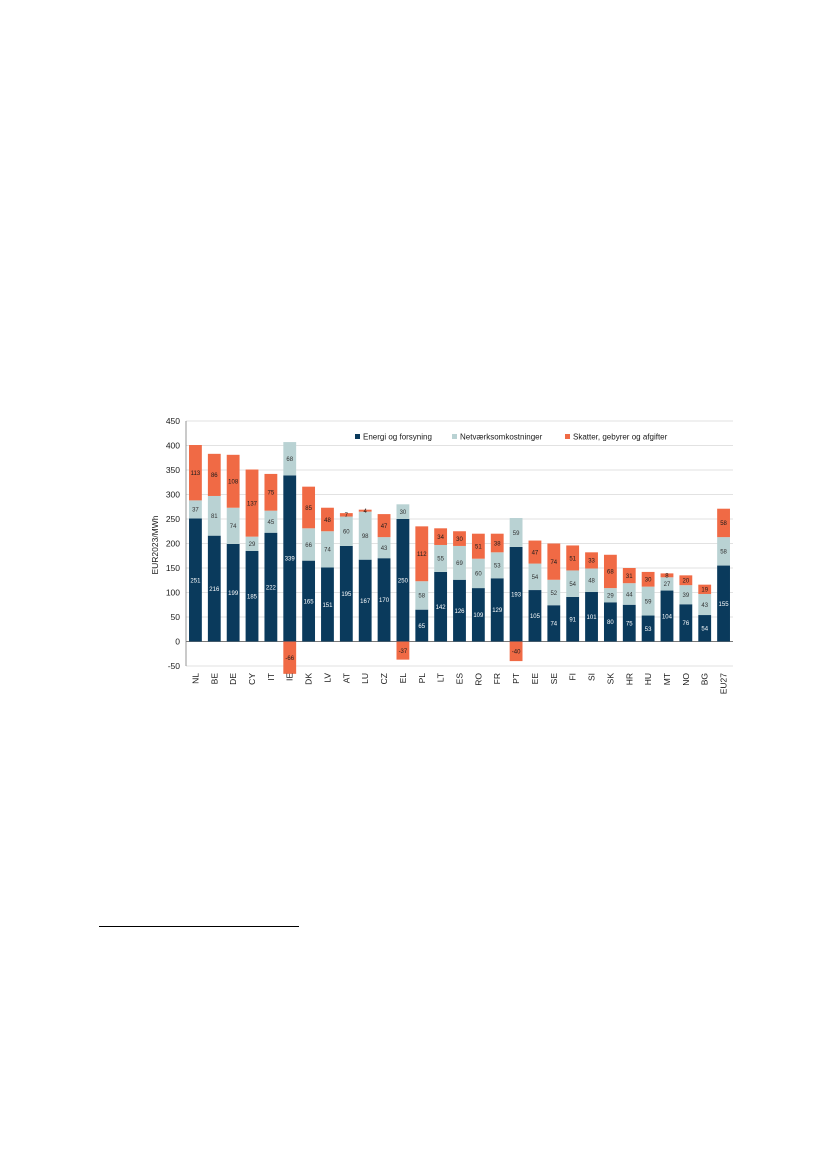 Image resolution: width=827 pixels, height=1169 pixels. I want to click on y-tick-label: 100, so click(173, 593).